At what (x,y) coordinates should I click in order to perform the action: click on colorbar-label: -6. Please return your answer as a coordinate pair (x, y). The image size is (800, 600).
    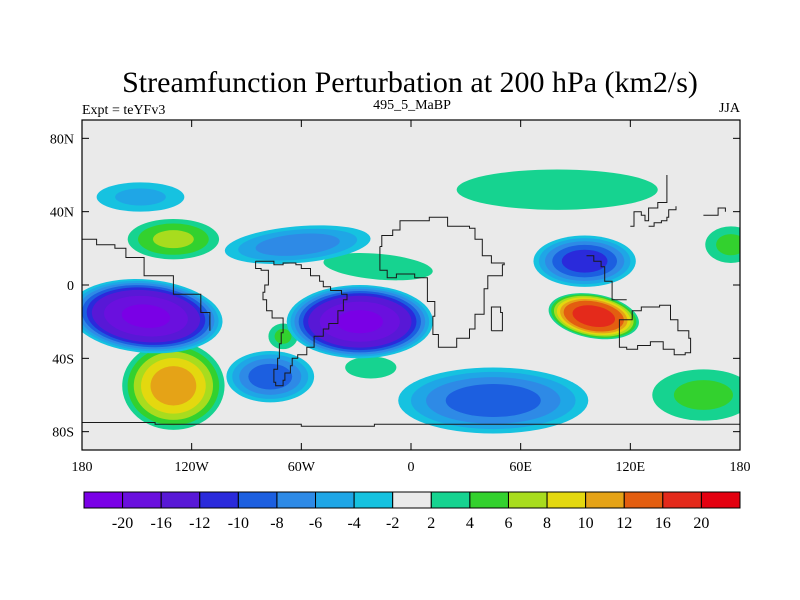
    Looking at the image, I should click on (315, 523).